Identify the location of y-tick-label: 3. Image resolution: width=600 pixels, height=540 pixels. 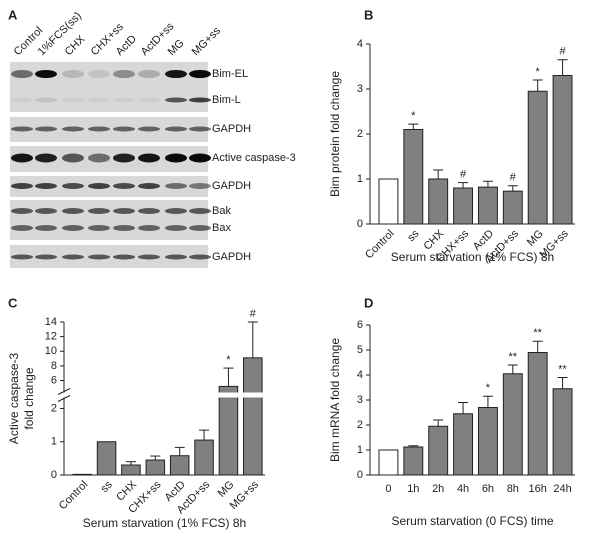
(360, 89).